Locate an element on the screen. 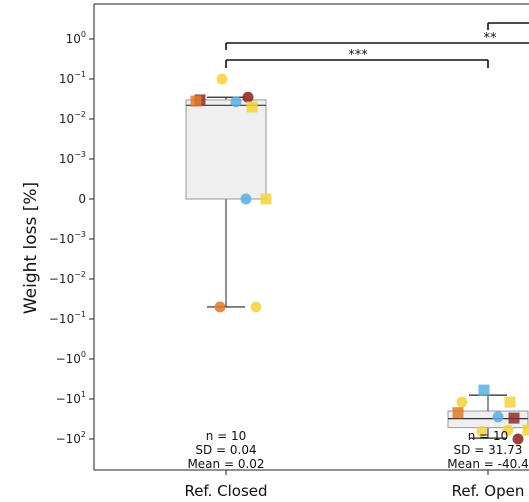 The height and width of the screenshot is (502, 529). significance-group: ***** is located at coordinates (377, 45).